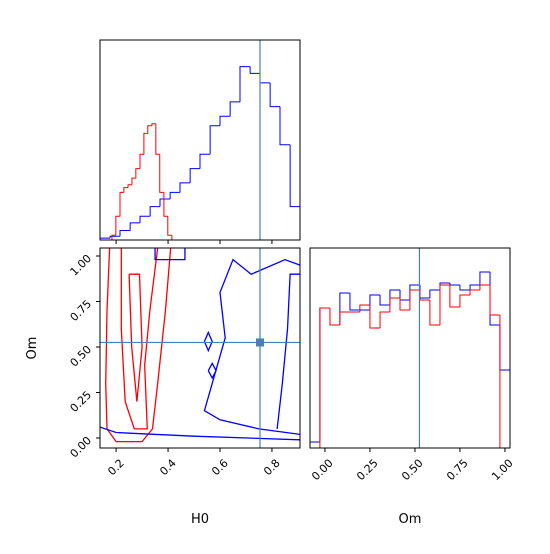 The width and height of the screenshot is (550, 554). What do you see at coordinates (200, 519) in the screenshot?
I see `x-axis-label: H0` at bounding box center [200, 519].